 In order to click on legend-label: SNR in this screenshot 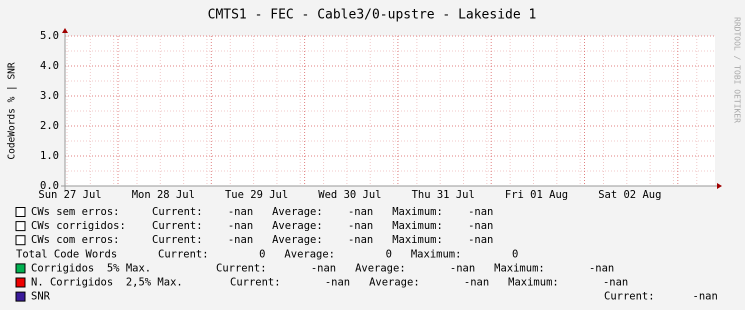, I will do `click(41, 297)`.